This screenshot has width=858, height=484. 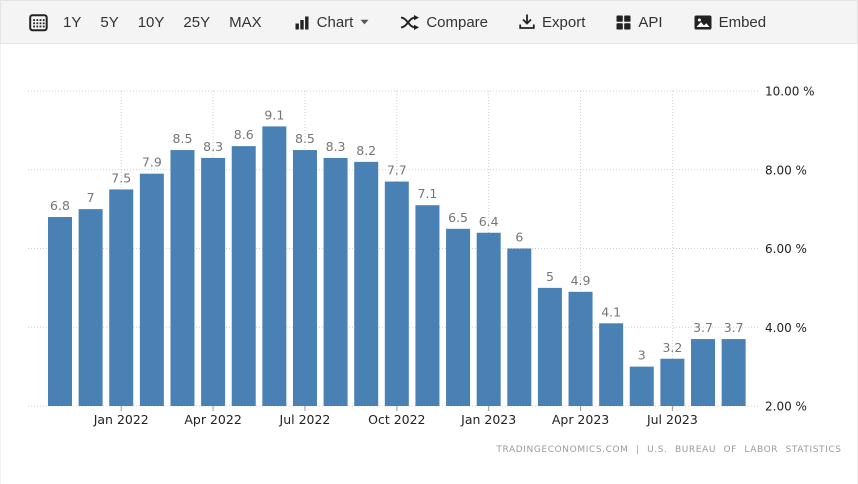 I want to click on embed-label: Embed, so click(x=742, y=22).